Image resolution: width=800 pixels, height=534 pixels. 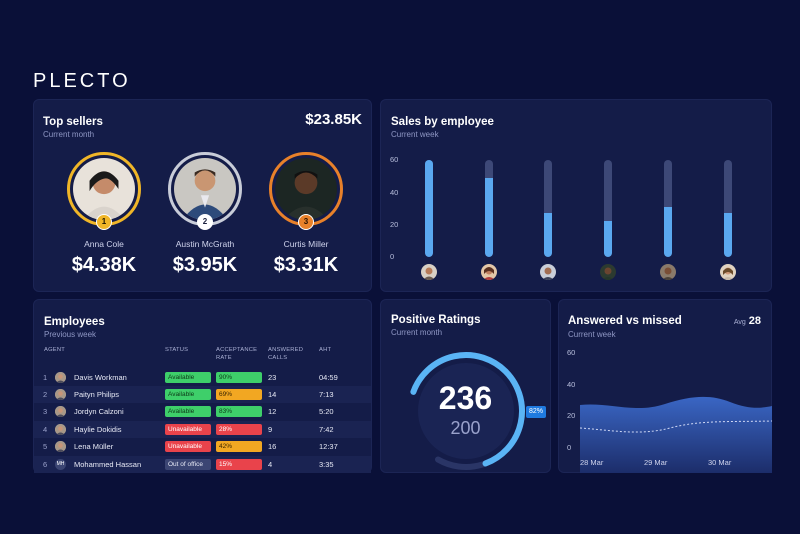 I want to click on answered-calls: 14, so click(x=272, y=394).